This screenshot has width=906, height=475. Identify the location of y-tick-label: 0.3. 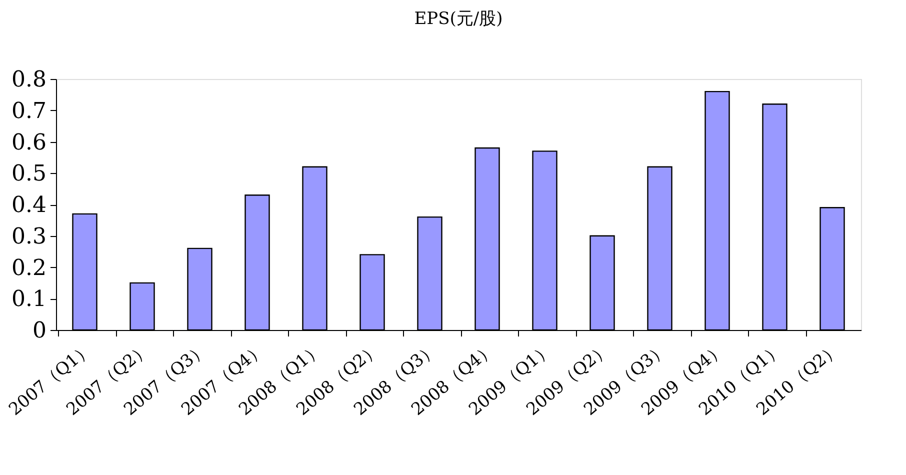
(29, 237).